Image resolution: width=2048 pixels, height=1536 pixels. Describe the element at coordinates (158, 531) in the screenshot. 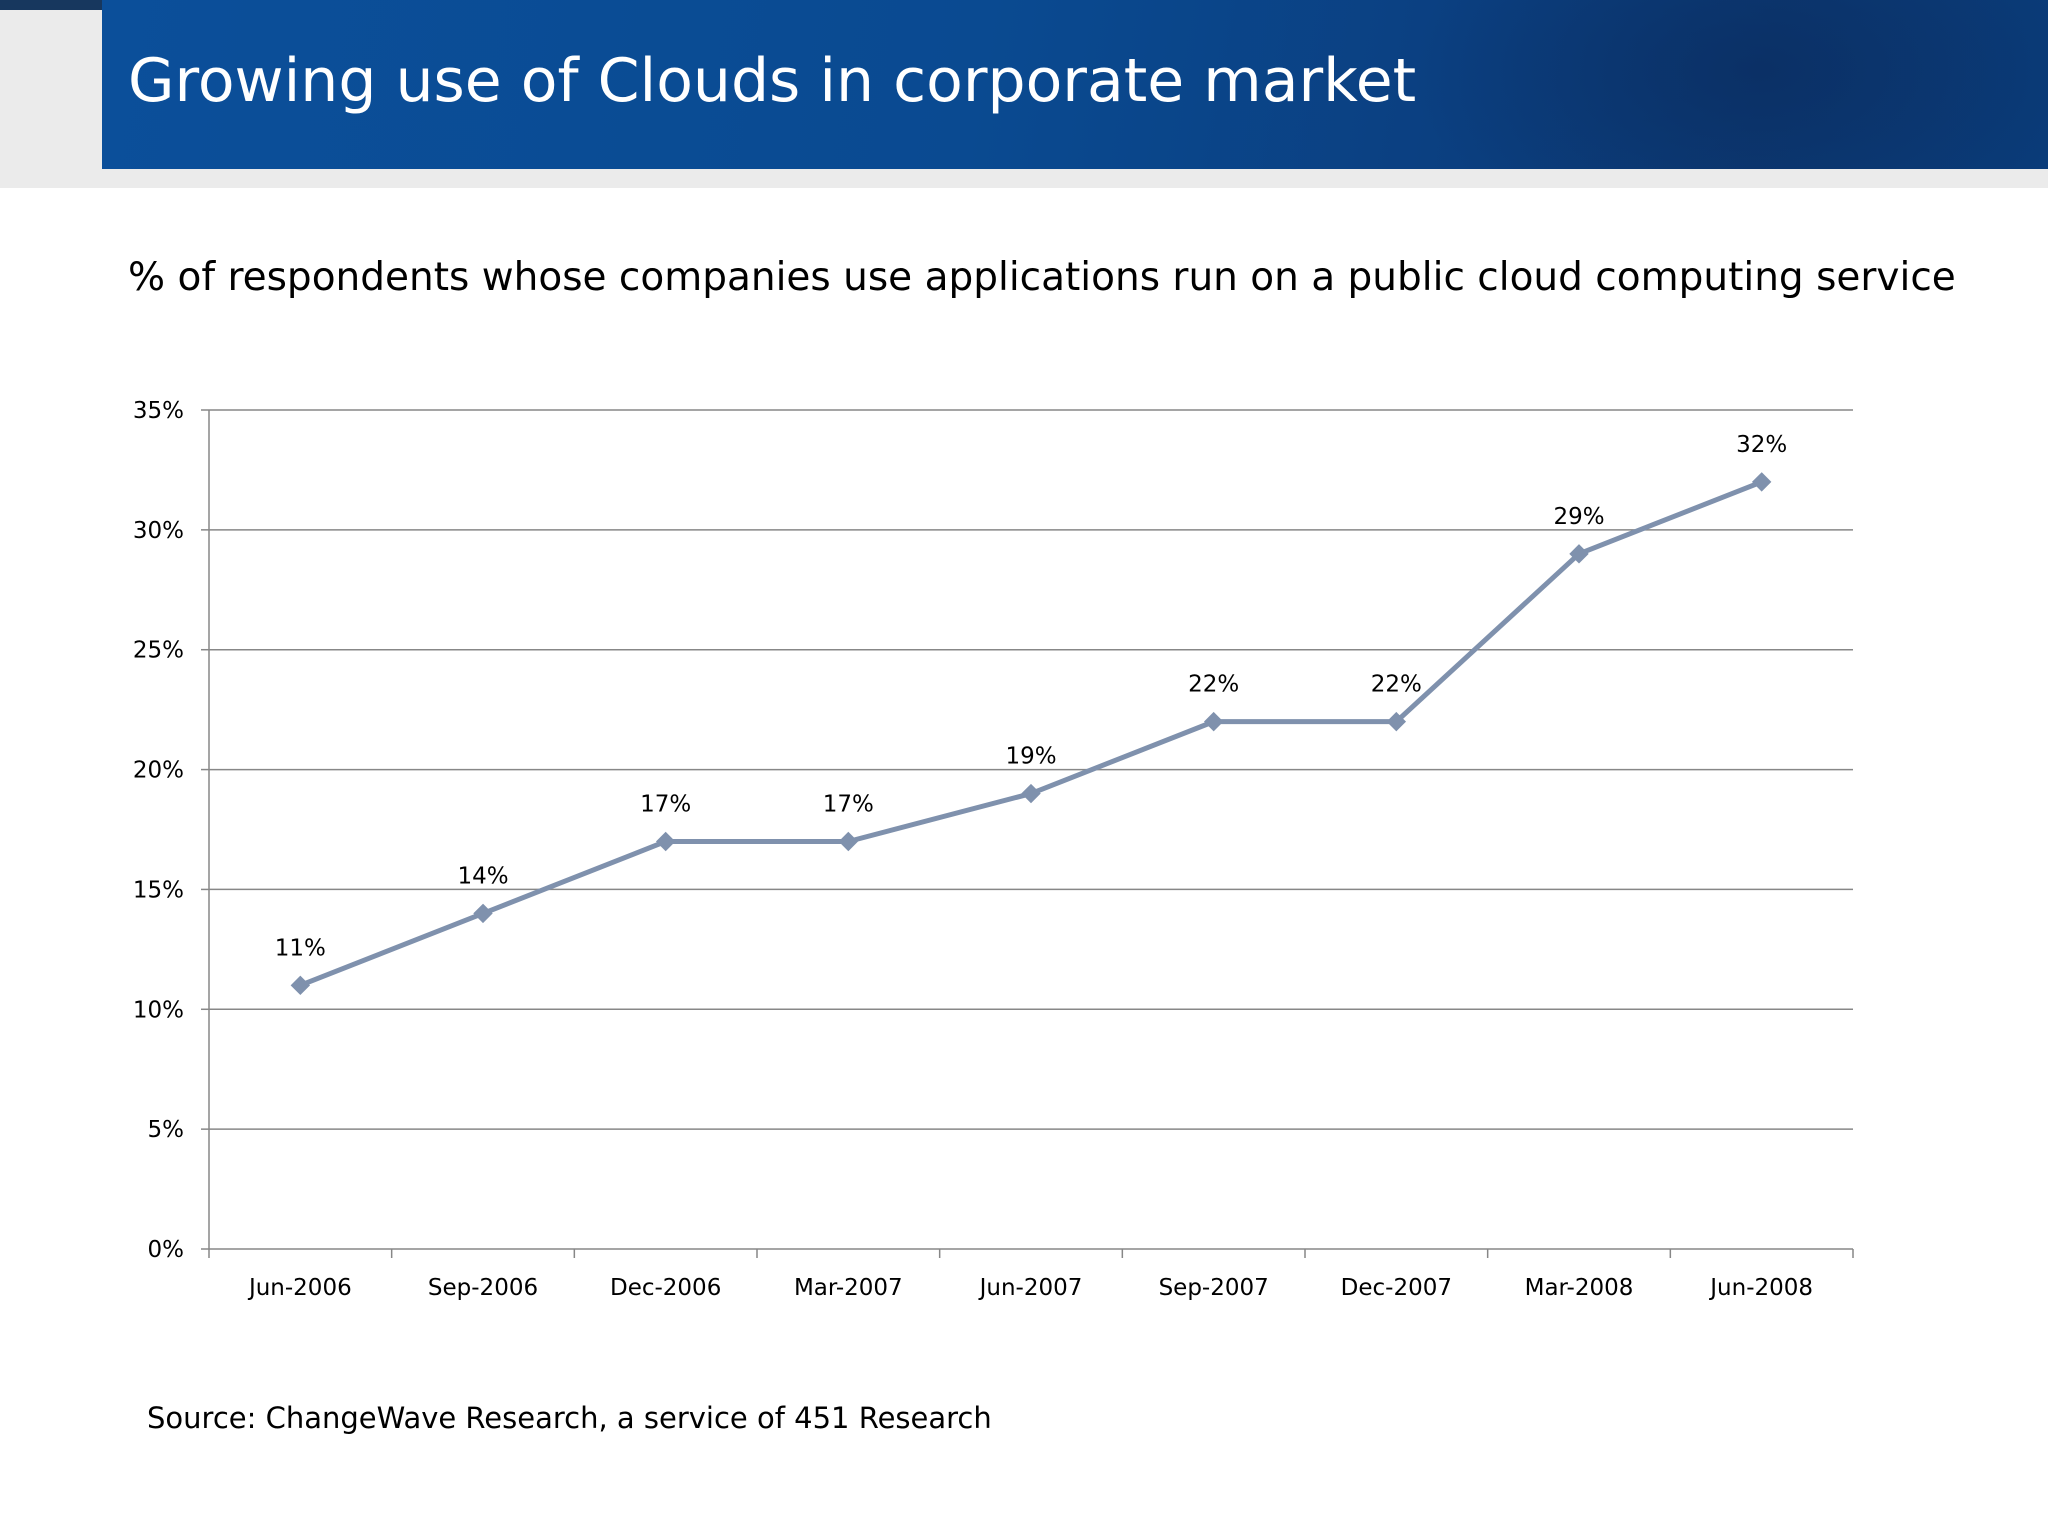

I see `y-tick-label: 30%` at that location.